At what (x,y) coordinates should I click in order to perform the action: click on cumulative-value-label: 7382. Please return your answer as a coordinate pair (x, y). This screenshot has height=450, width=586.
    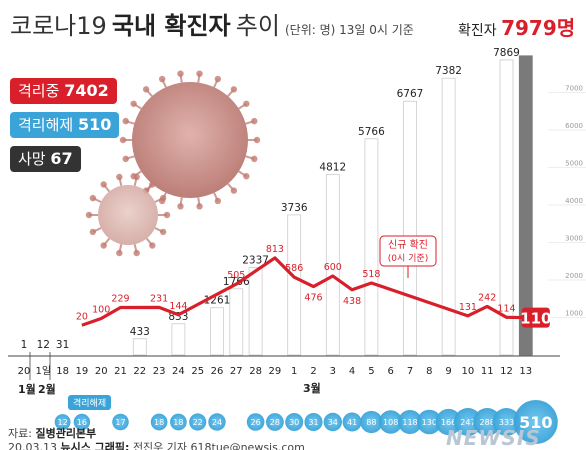
    Looking at the image, I should click on (448, 71).